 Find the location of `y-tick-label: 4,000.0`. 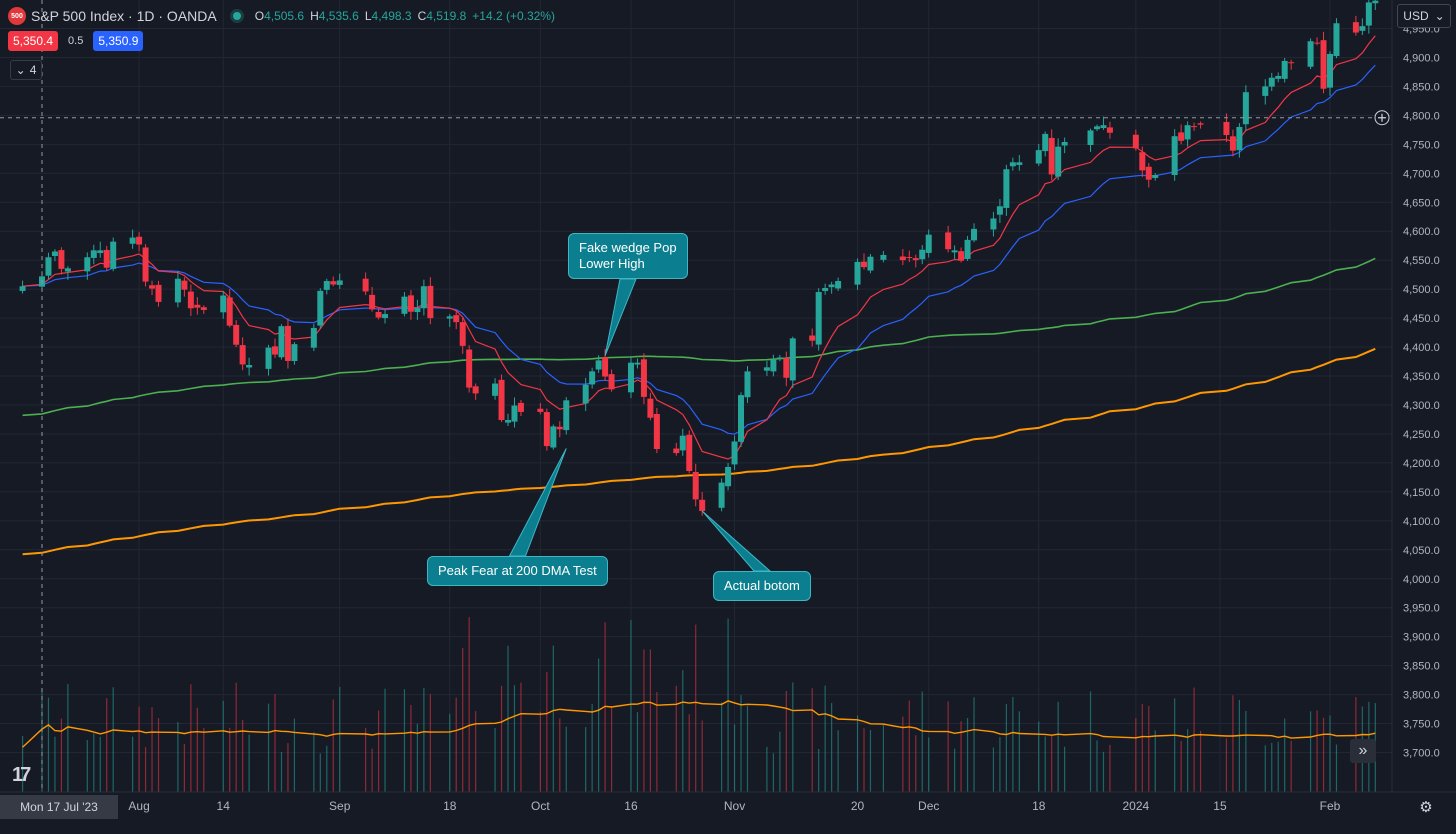

y-tick-label: 4,000.0 is located at coordinates (1421, 580).